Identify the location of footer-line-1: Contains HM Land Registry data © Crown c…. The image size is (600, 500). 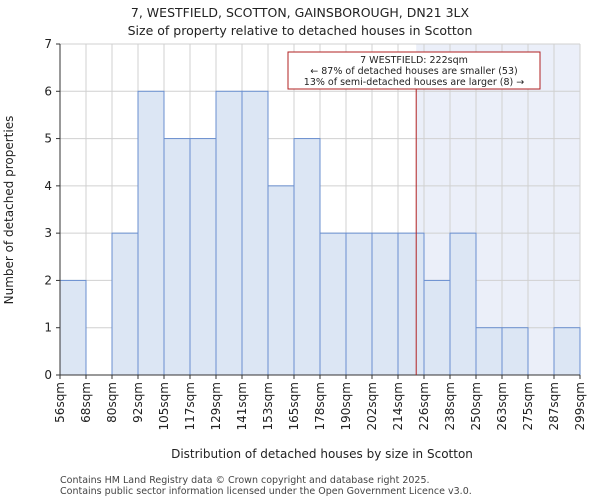
(245, 480).